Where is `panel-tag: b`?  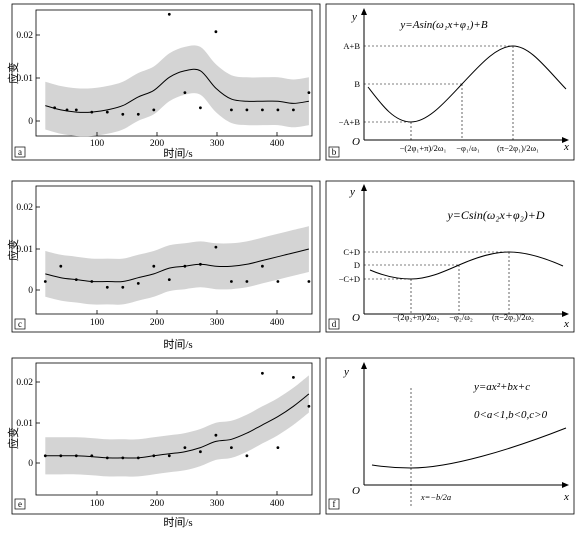
panel-tag: b is located at coordinates (334, 152).